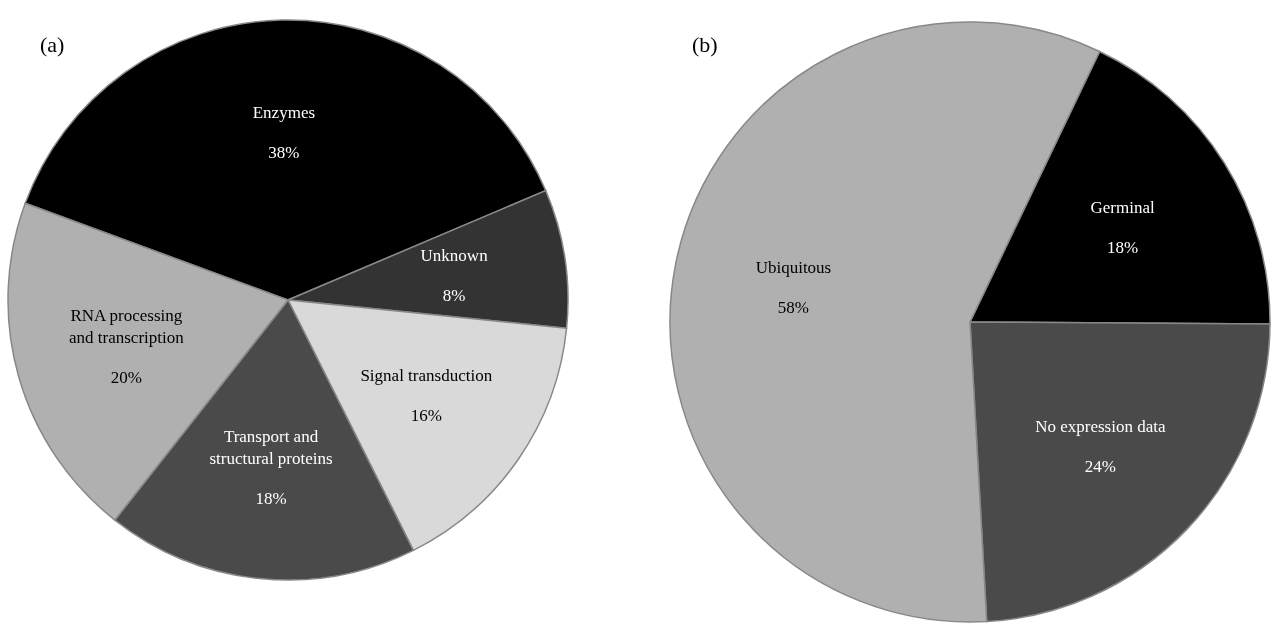 Image resolution: width=1275 pixels, height=630 pixels. What do you see at coordinates (793, 308) in the screenshot?
I see `data-label: 58%` at bounding box center [793, 308].